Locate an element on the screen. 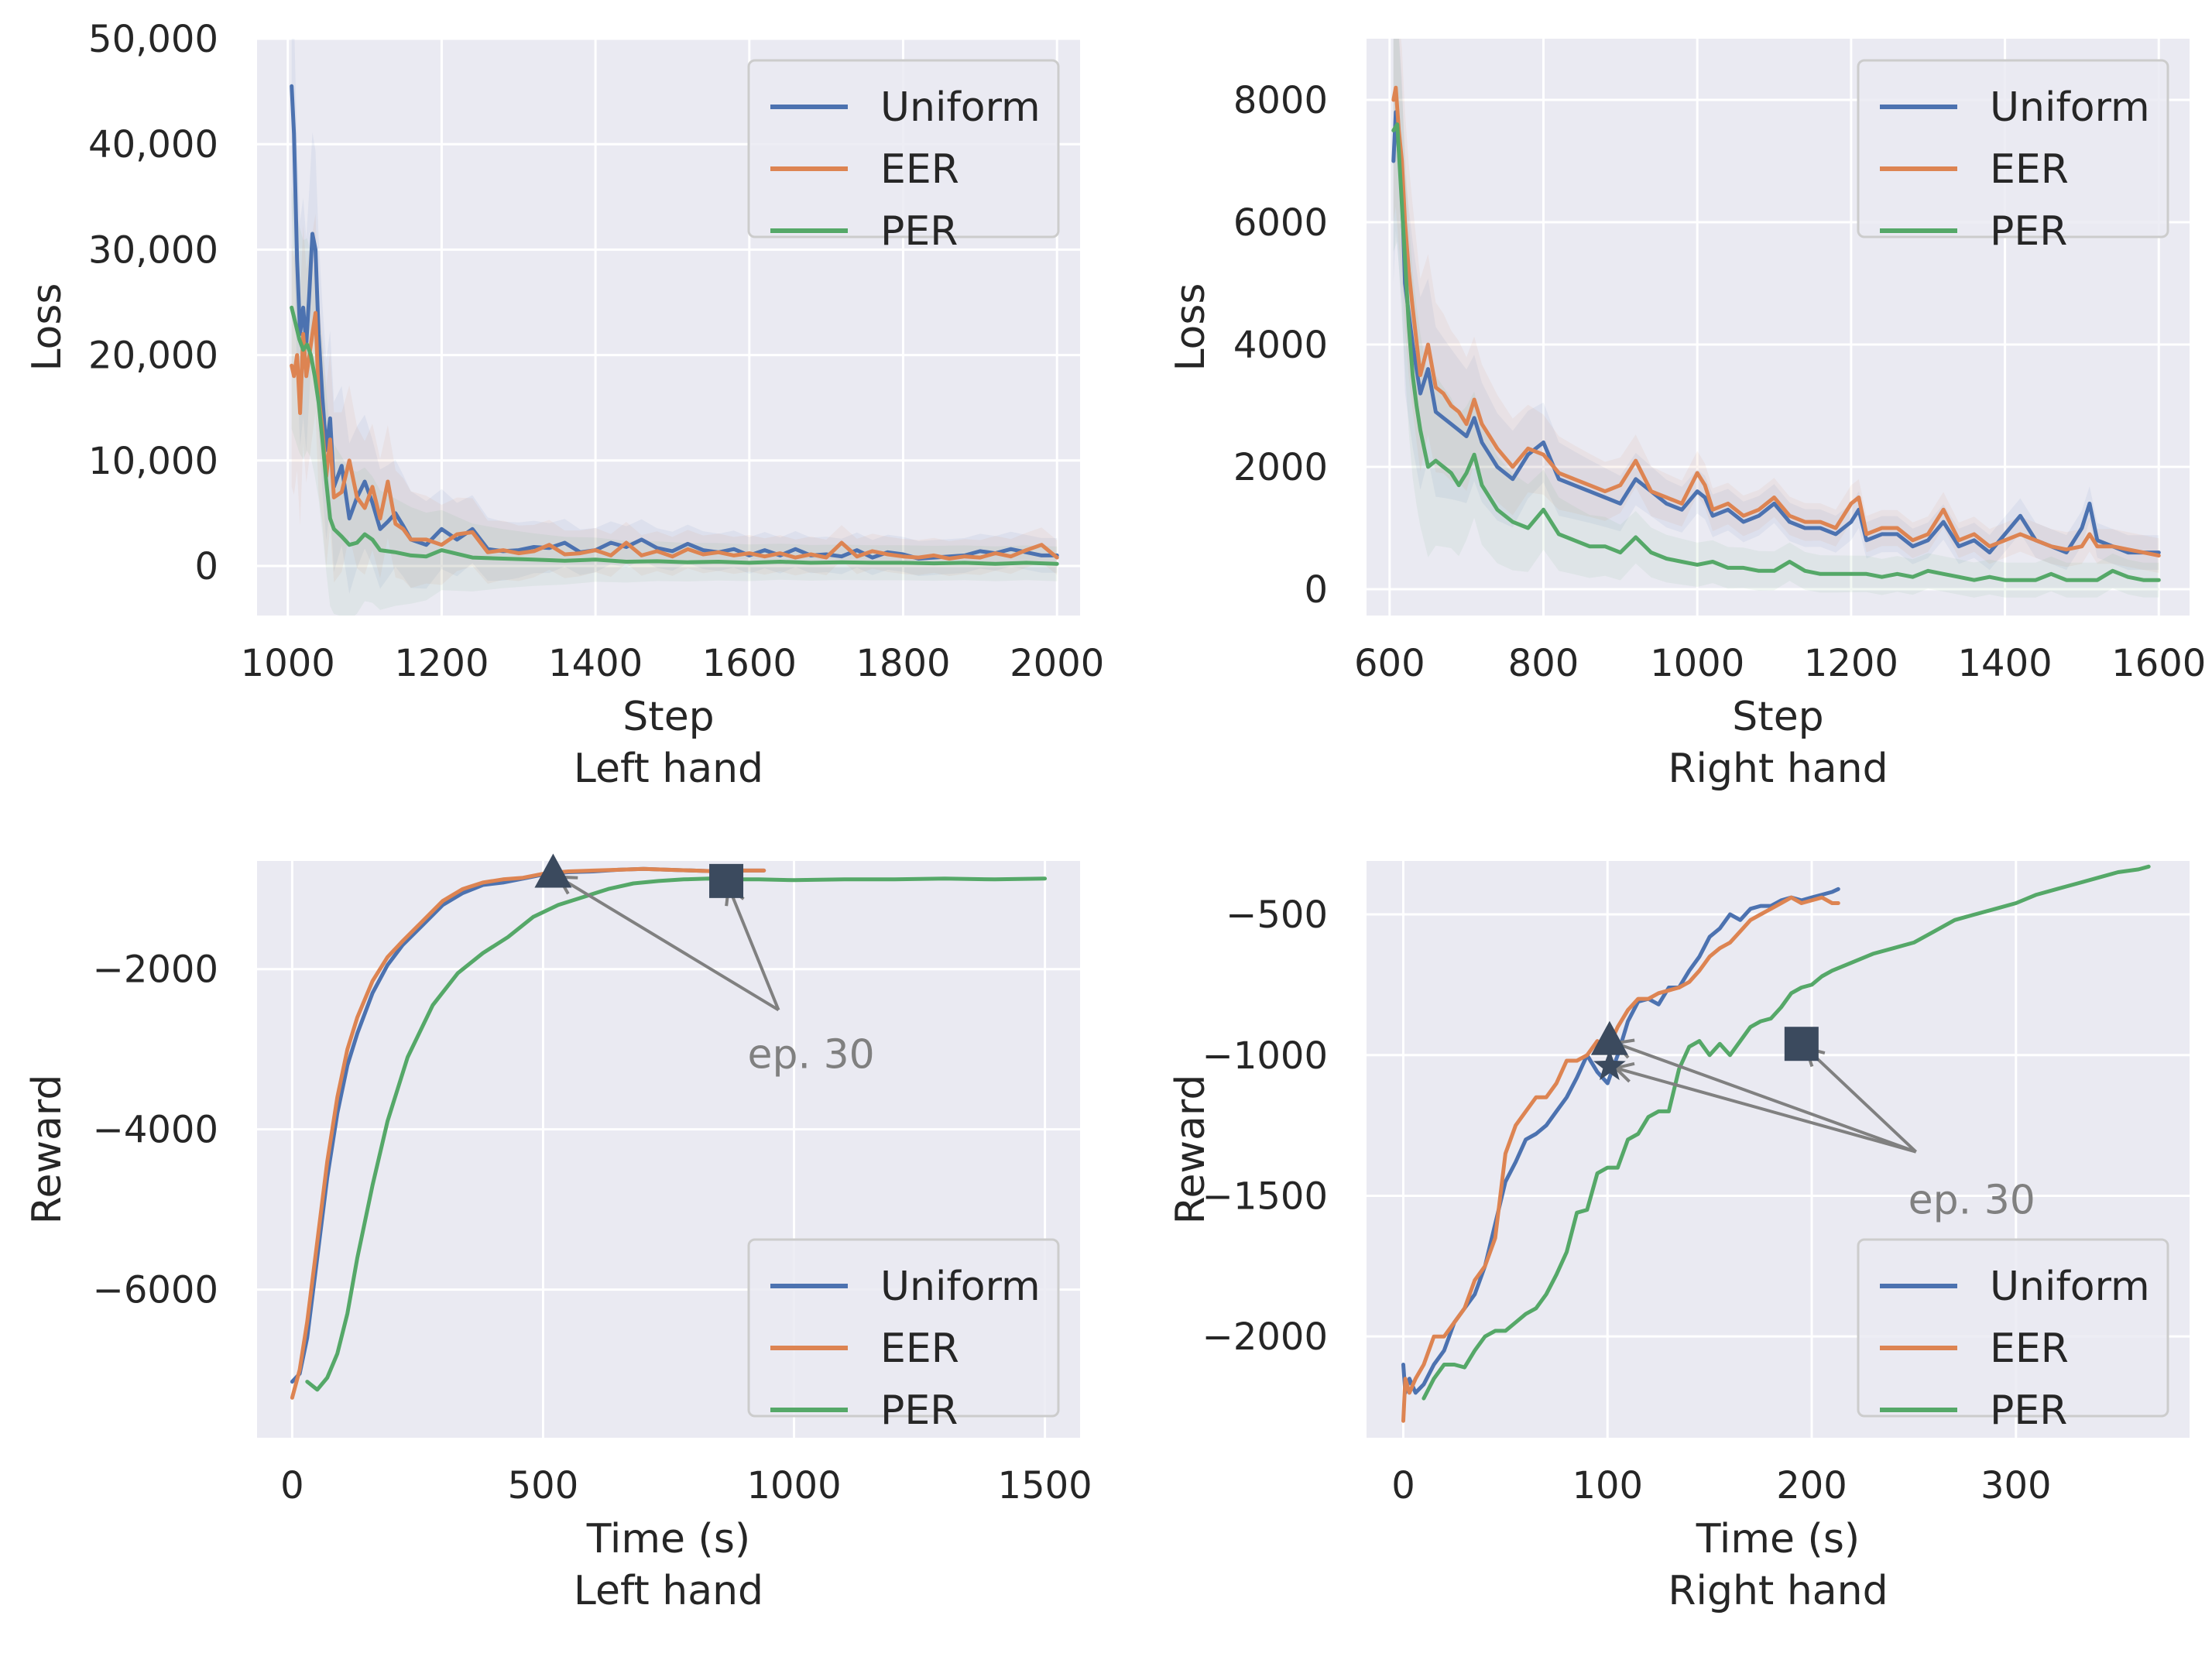  y-tick-label: −500 is located at coordinates (1277, 915).